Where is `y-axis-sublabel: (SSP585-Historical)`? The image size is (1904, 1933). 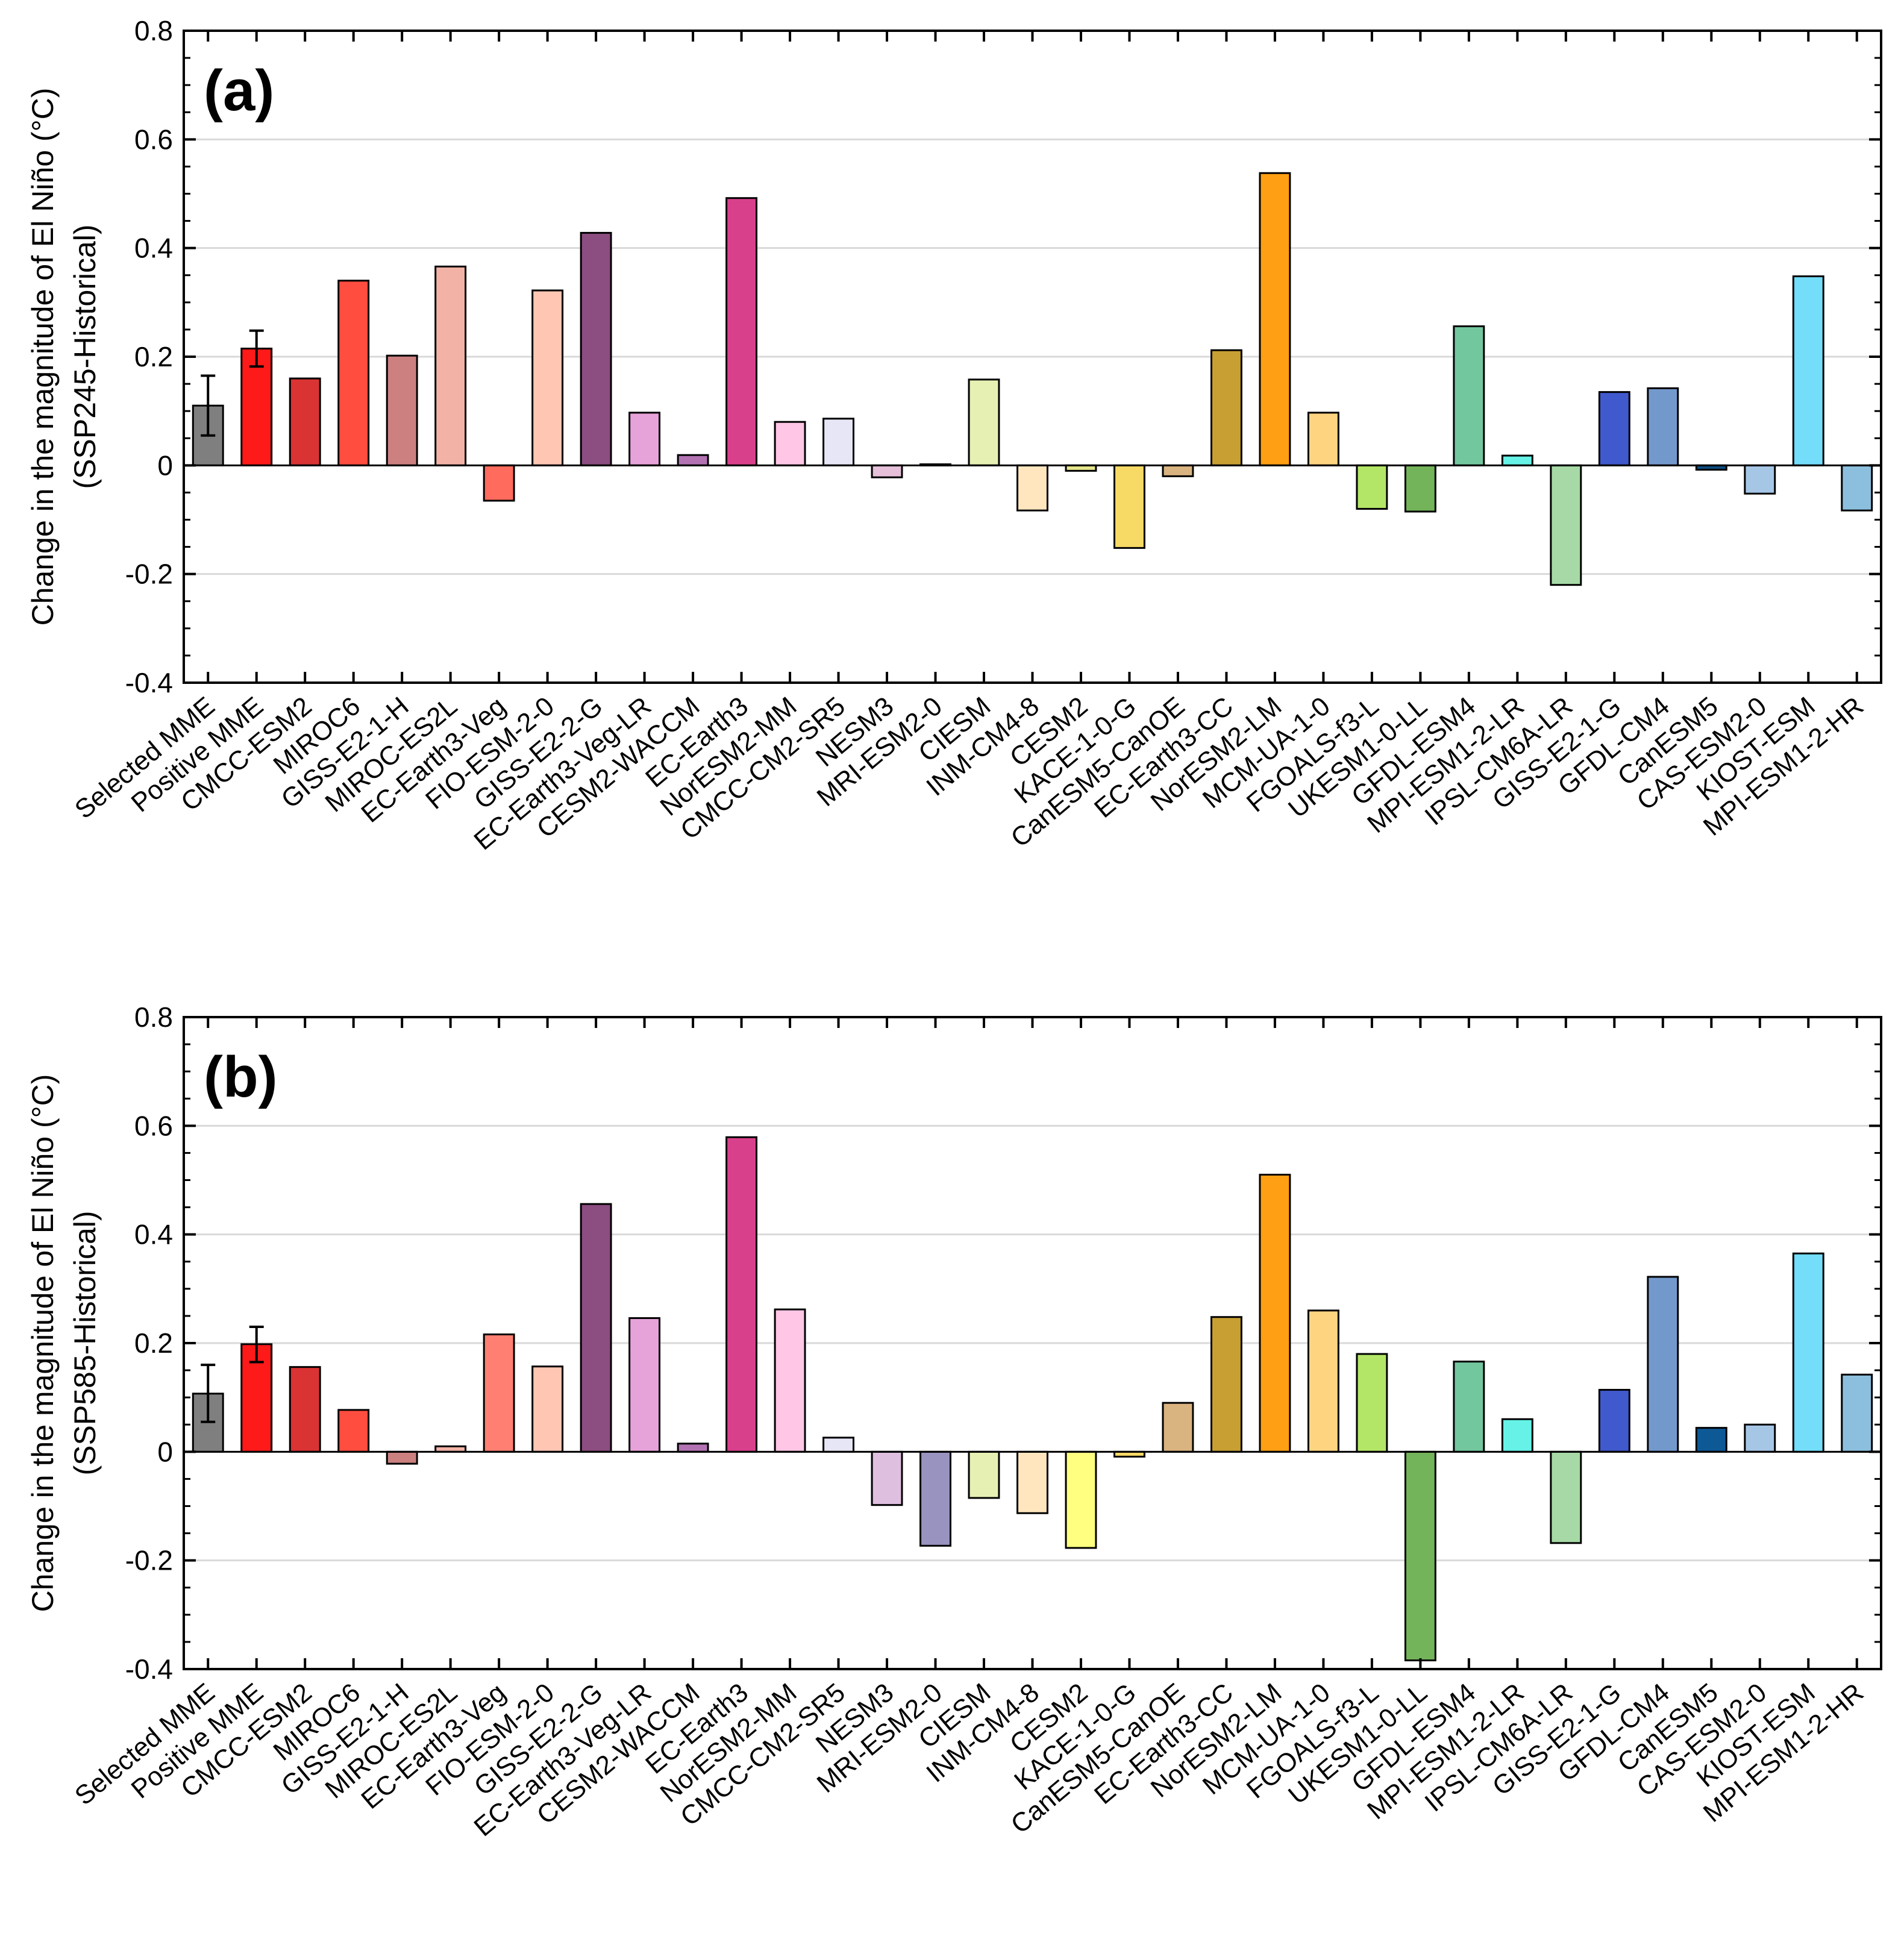
y-axis-sublabel: (SSP585-Historical) is located at coordinates (85, 1343).